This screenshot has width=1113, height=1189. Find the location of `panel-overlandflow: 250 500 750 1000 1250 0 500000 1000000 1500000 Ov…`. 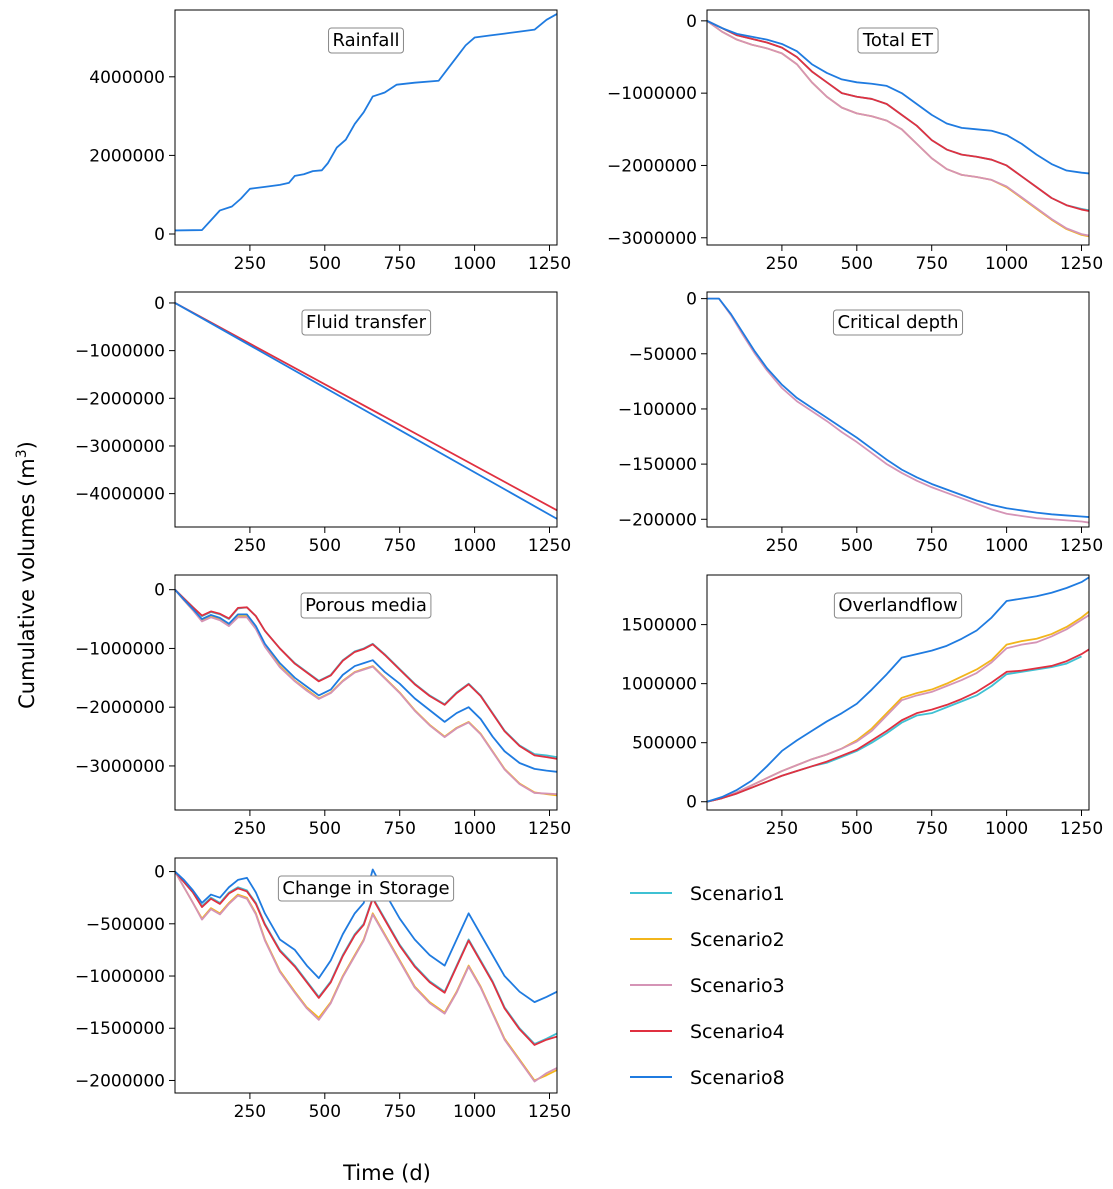

panel-overlandflow: 250 500 750 1000 1250 0 500000 1000000 1500000 Ov… is located at coordinates (862, 706).